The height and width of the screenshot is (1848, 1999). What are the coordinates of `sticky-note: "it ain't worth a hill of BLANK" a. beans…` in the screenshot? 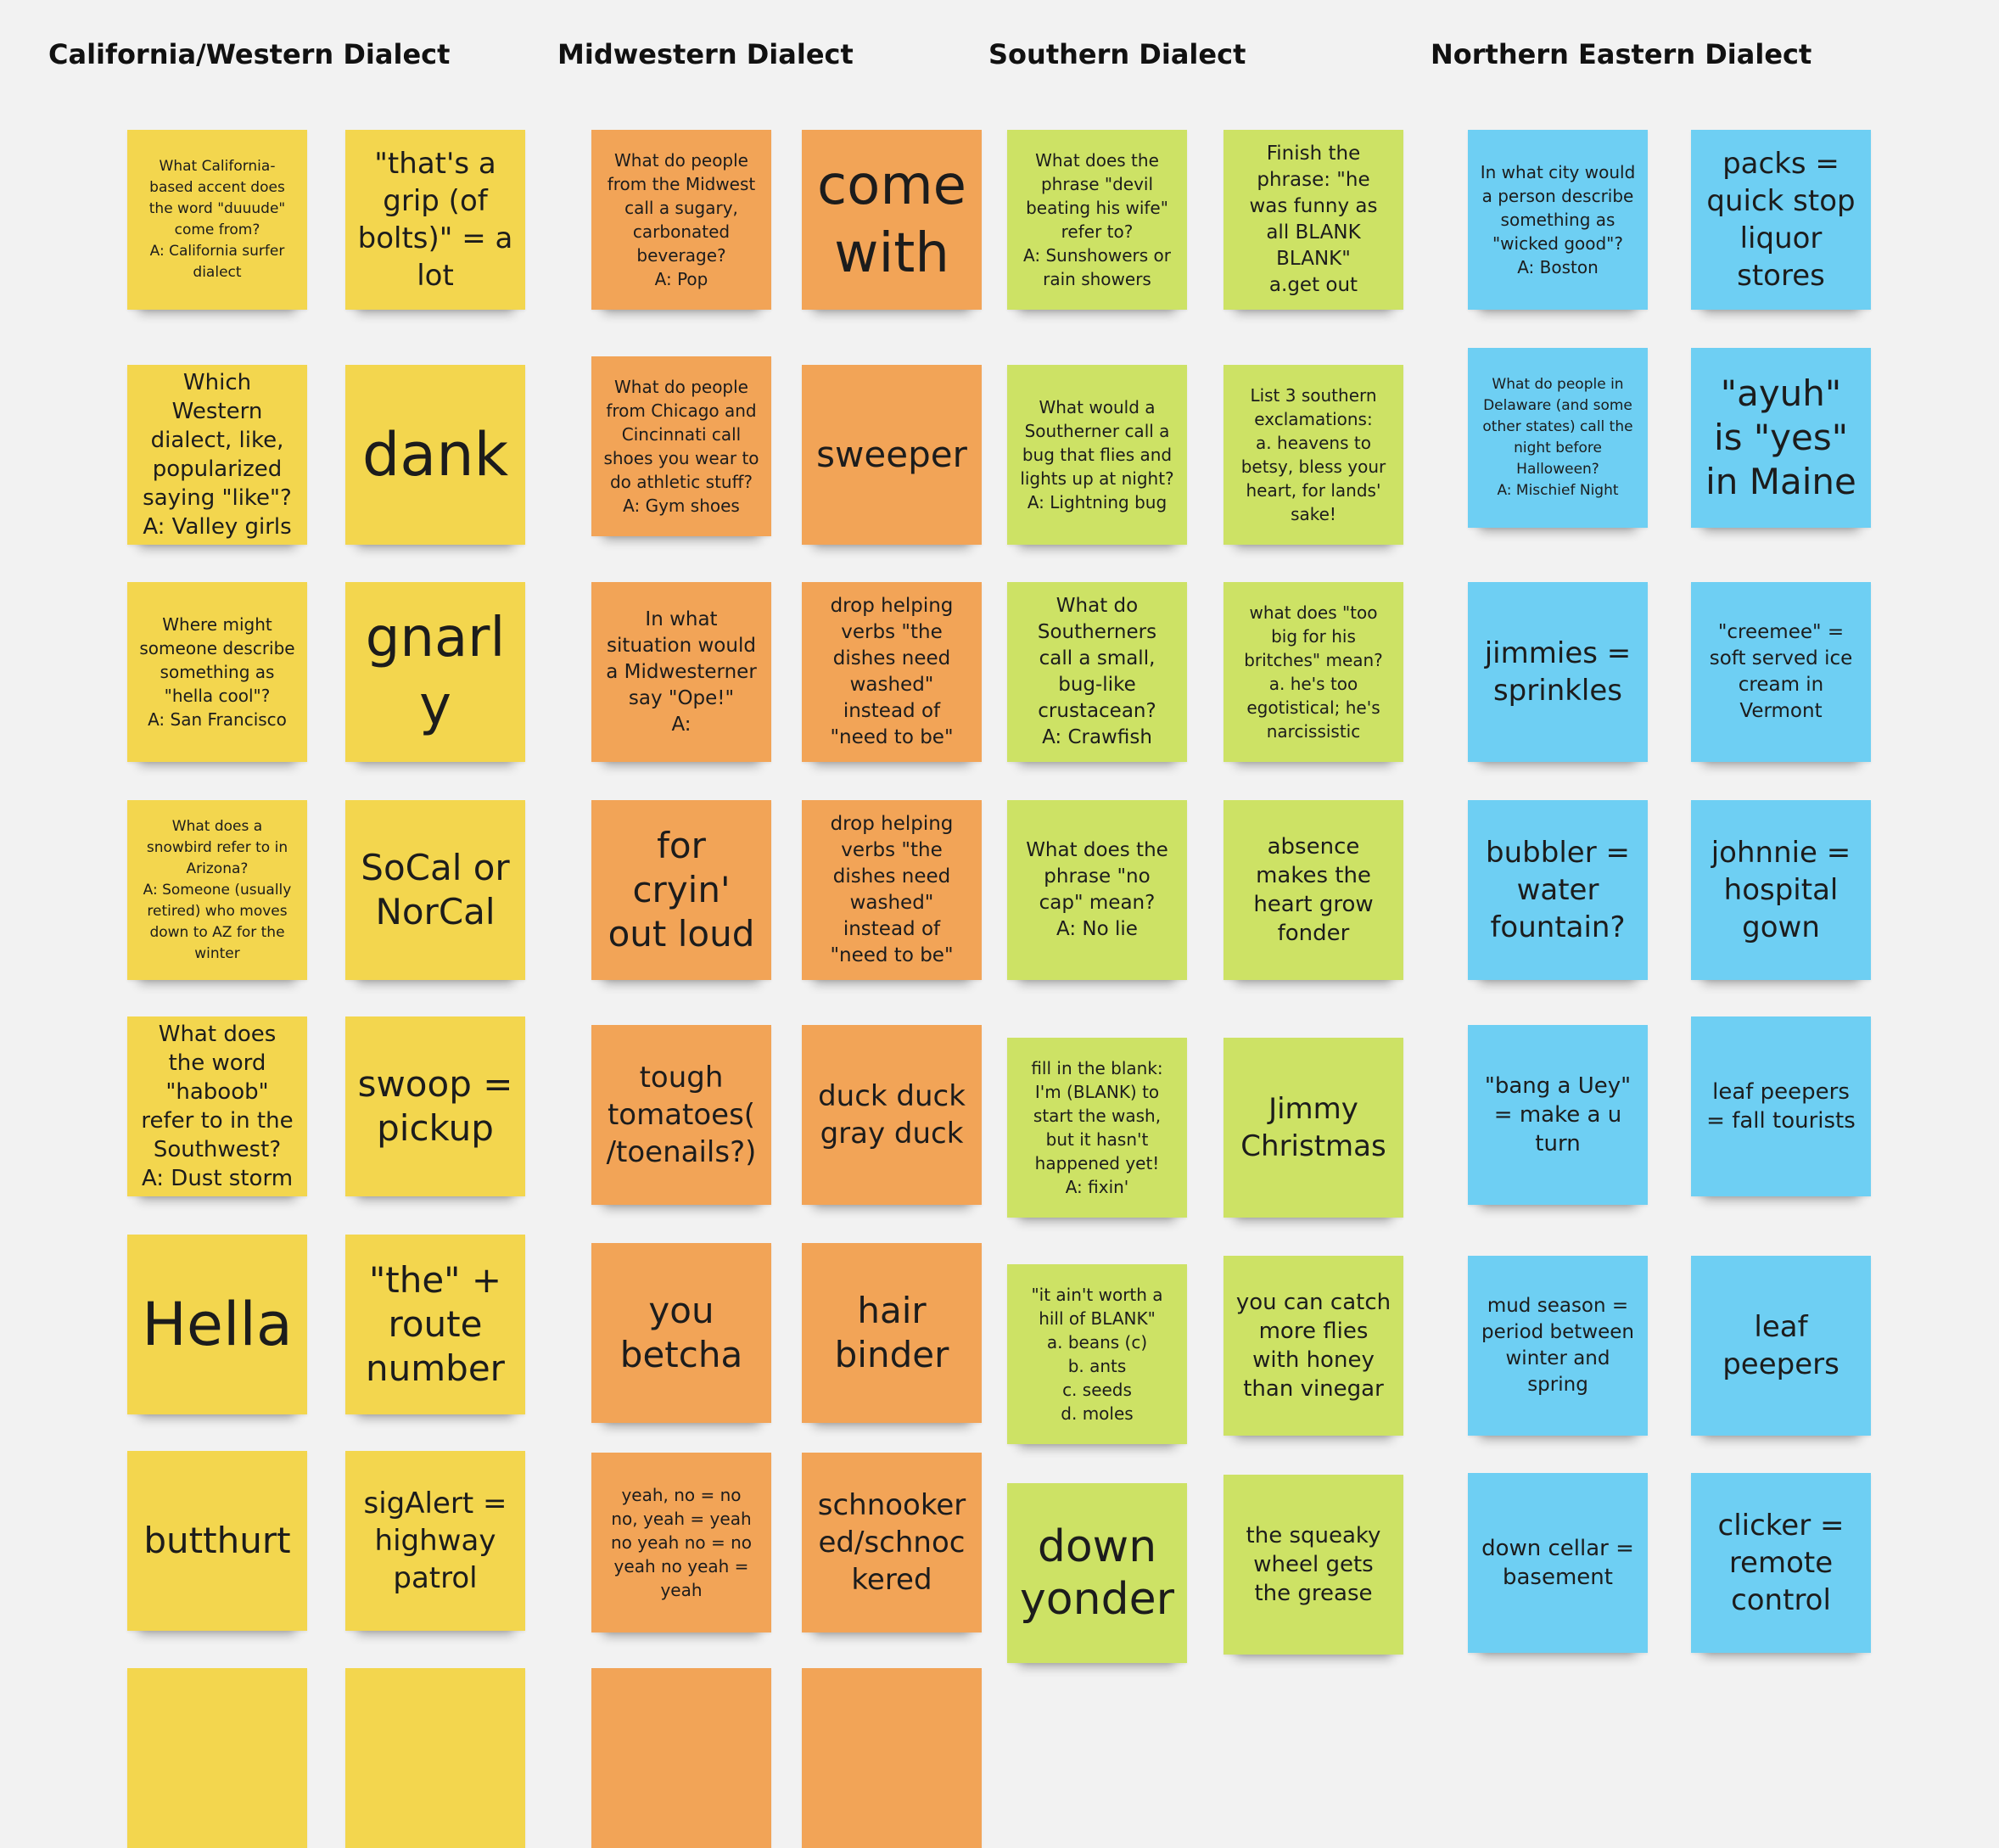 It's located at (1097, 1354).